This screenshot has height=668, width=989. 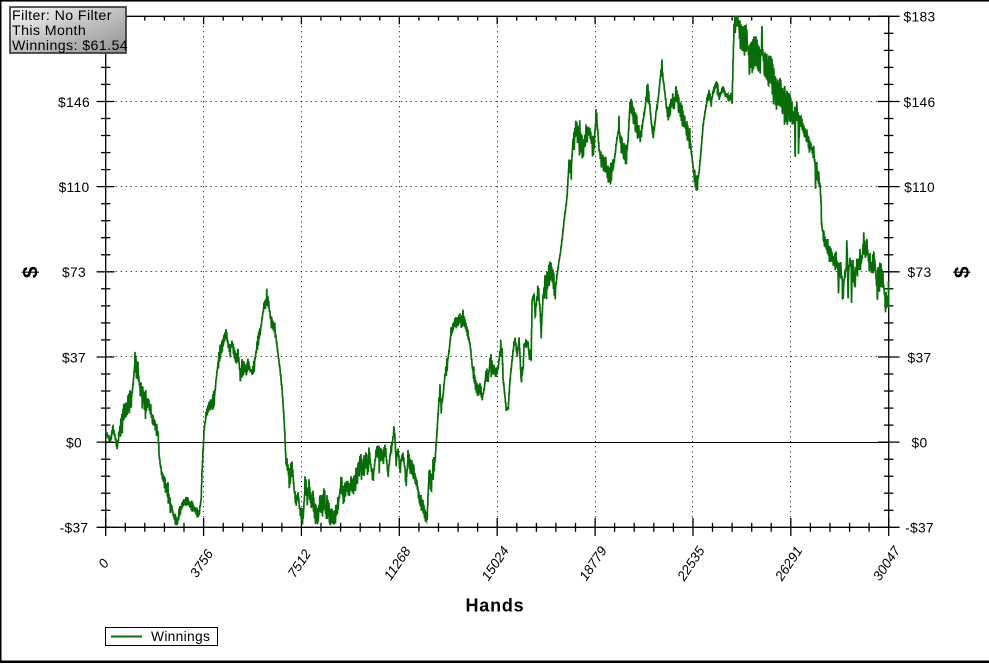 I want to click on svg-text: Filter: No Filter, so click(x=62, y=16).